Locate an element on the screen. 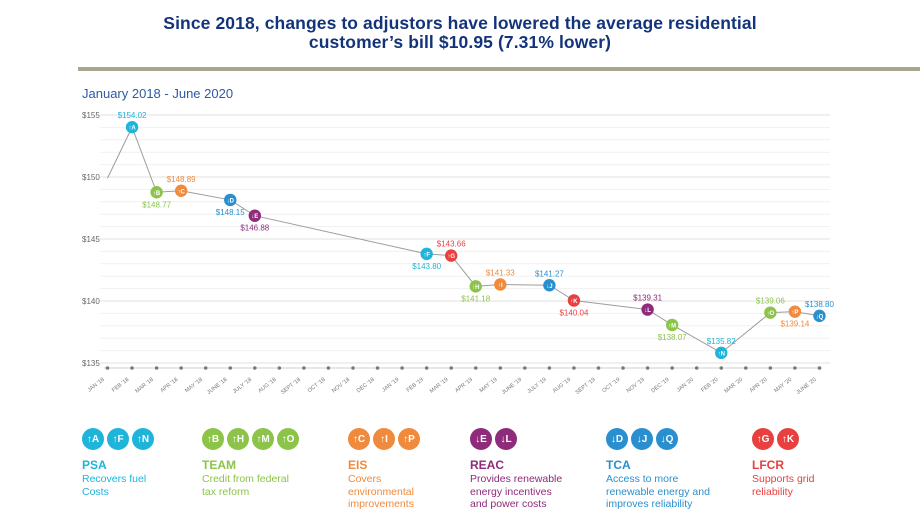 The image size is (920, 519). arrow-down-icon: ↓J is located at coordinates (642, 439).